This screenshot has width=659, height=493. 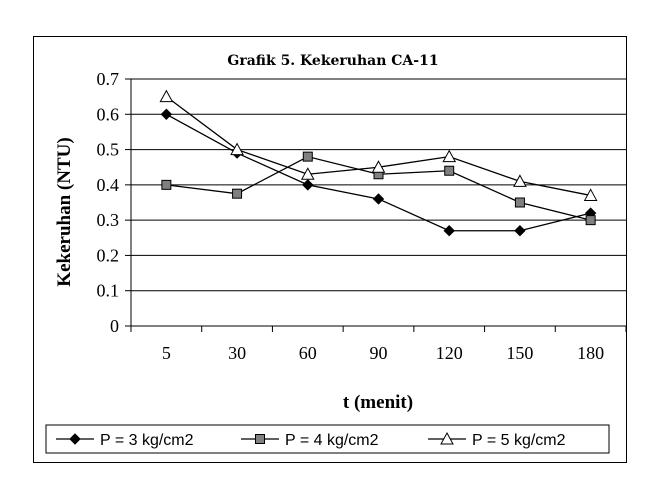 I want to click on y-axis-title: Kekeruhan (NTU), so click(x=64, y=211).